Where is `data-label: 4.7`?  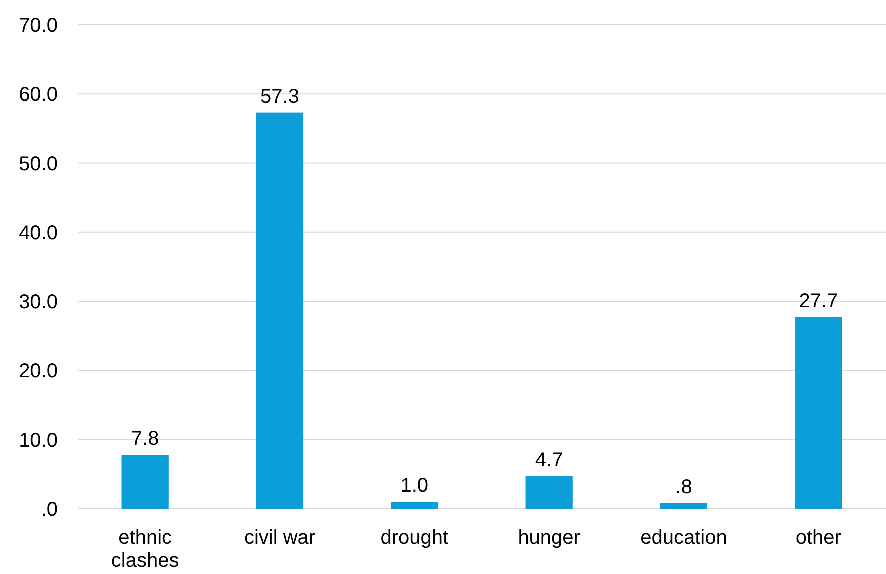 data-label: 4.7 is located at coordinates (549, 461).